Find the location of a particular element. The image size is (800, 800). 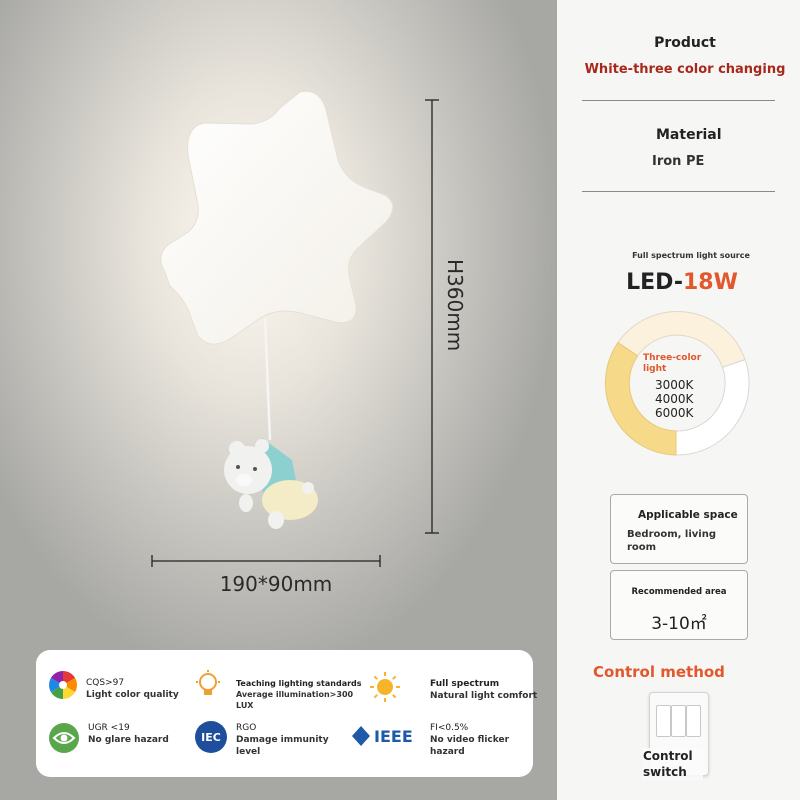

material-value: Iron PE is located at coordinates (678, 161).